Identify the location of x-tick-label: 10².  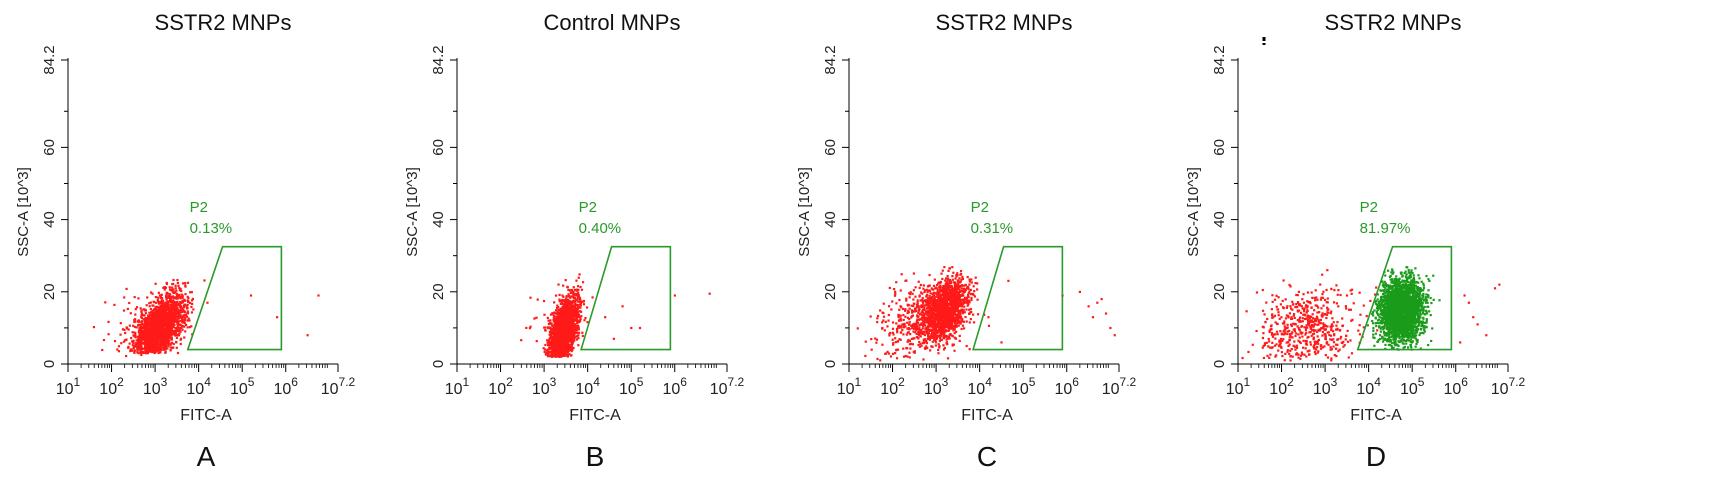
(500, 386).